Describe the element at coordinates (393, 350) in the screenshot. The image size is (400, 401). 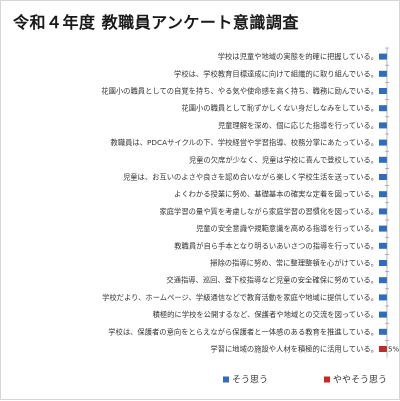
I see `data-label-18: 5%` at that location.